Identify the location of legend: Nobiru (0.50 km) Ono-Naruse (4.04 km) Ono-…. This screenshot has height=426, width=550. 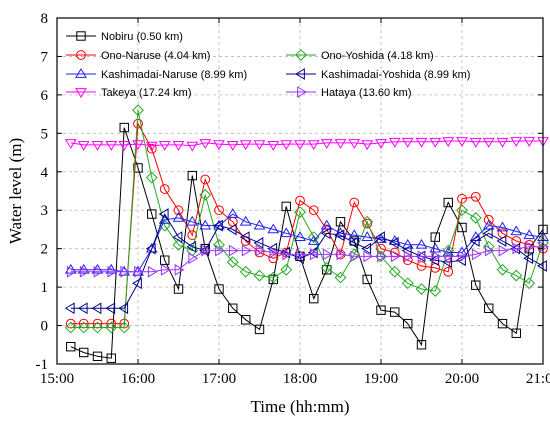
(268, 65).